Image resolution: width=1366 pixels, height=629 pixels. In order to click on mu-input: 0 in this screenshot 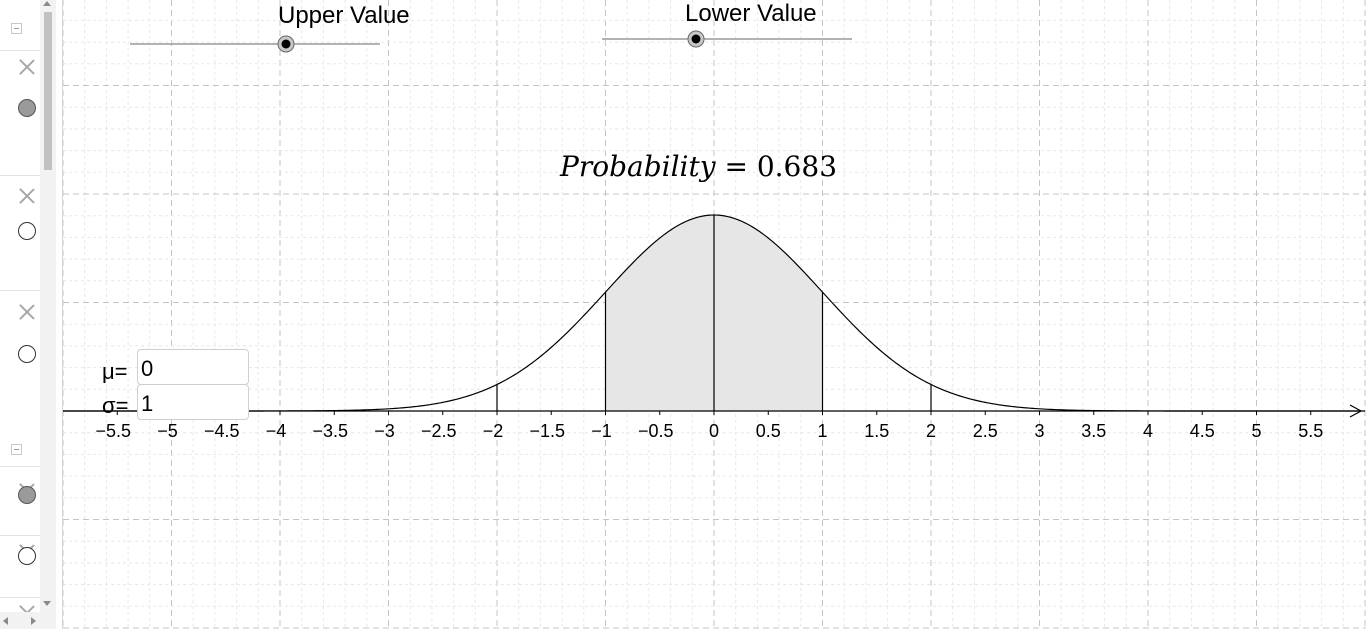, I will do `click(193, 367)`.